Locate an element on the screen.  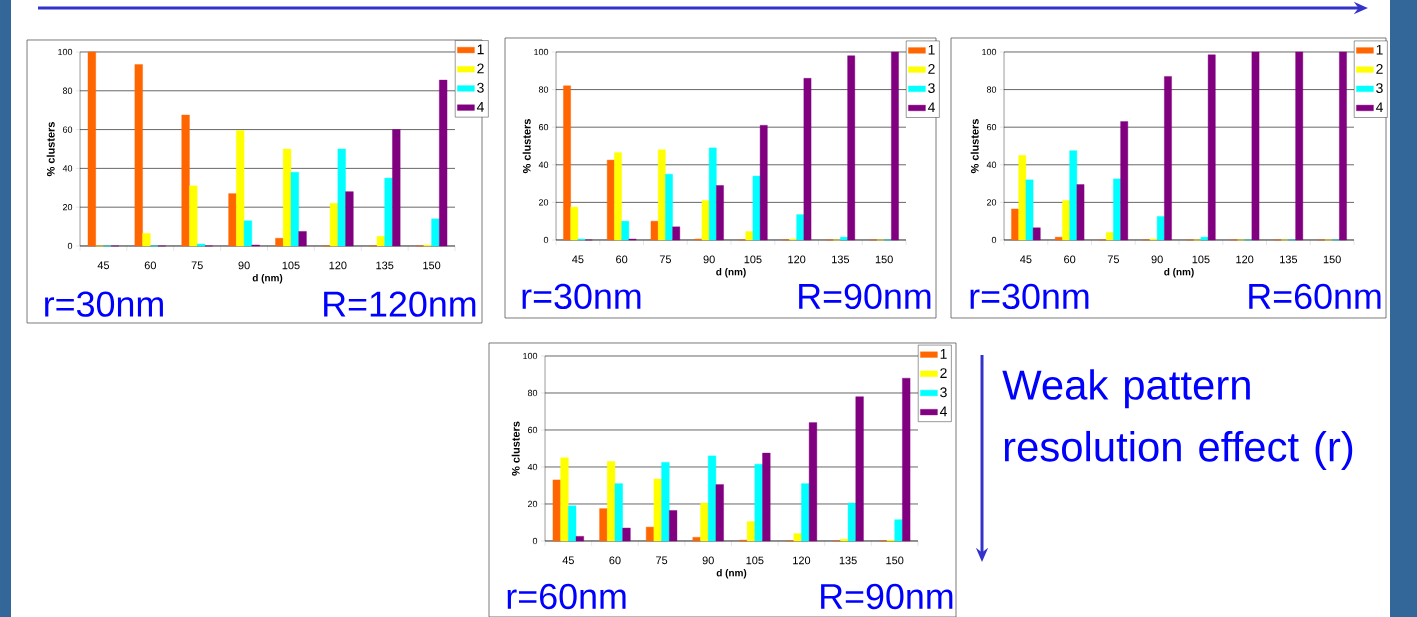
x-tick-label: 60 is located at coordinates (615, 560).